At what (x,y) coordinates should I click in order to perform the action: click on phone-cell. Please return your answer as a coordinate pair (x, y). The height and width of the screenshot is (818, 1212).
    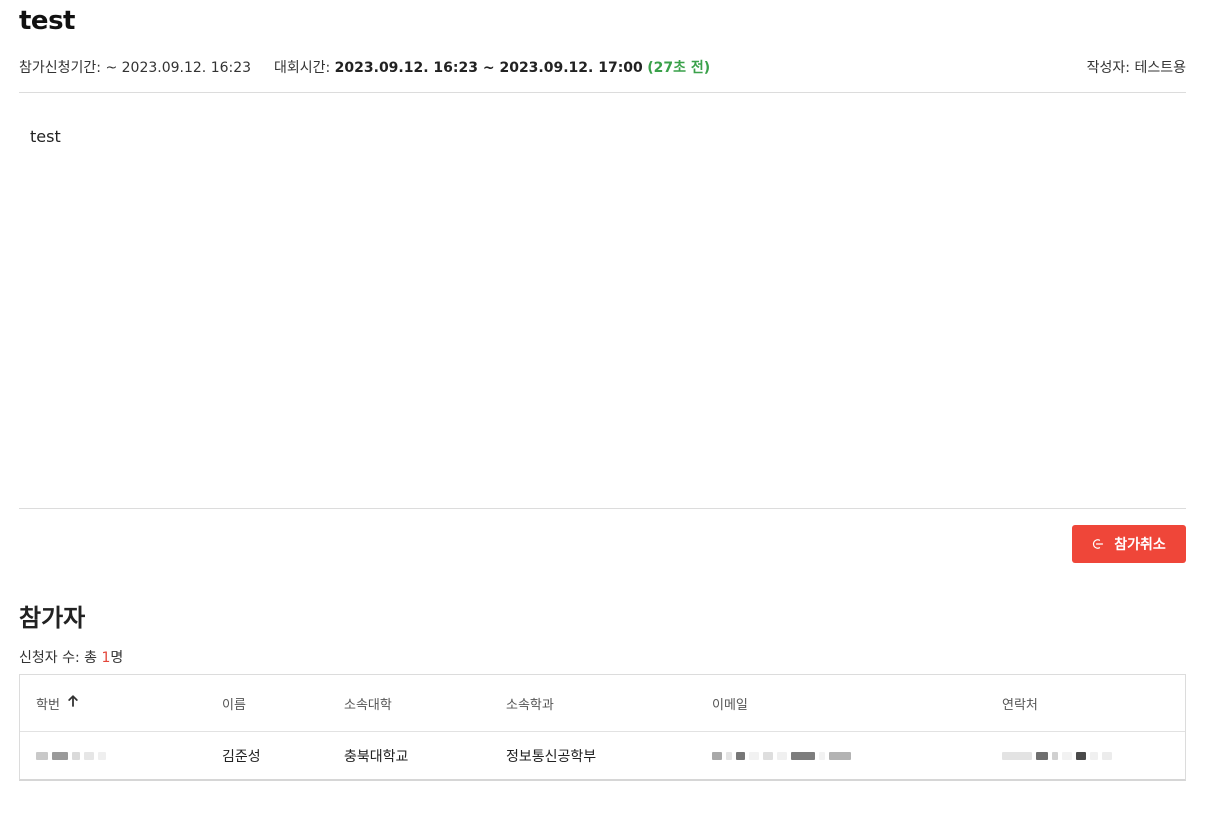
    Looking at the image, I should click on (1057, 755).